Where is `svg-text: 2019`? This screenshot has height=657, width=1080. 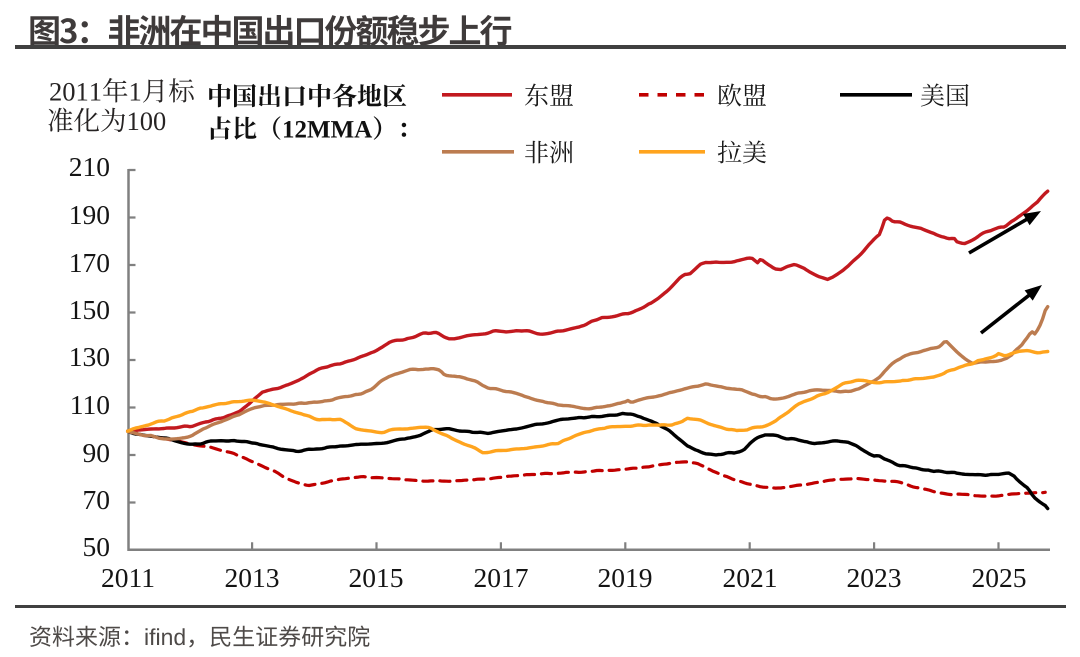 svg-text: 2019 is located at coordinates (625, 577).